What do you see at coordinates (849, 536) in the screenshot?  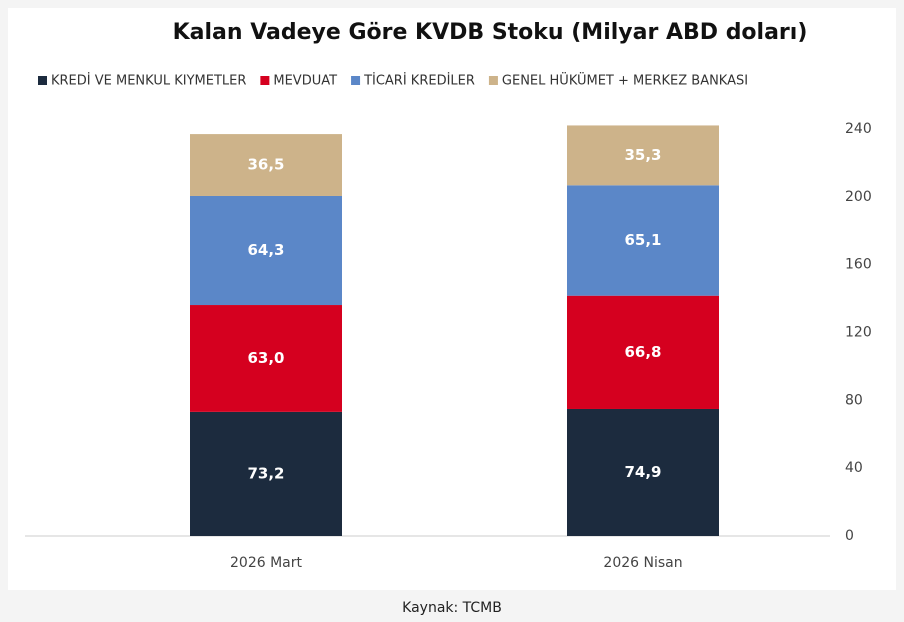 I see `y-tick-label: 0` at bounding box center [849, 536].